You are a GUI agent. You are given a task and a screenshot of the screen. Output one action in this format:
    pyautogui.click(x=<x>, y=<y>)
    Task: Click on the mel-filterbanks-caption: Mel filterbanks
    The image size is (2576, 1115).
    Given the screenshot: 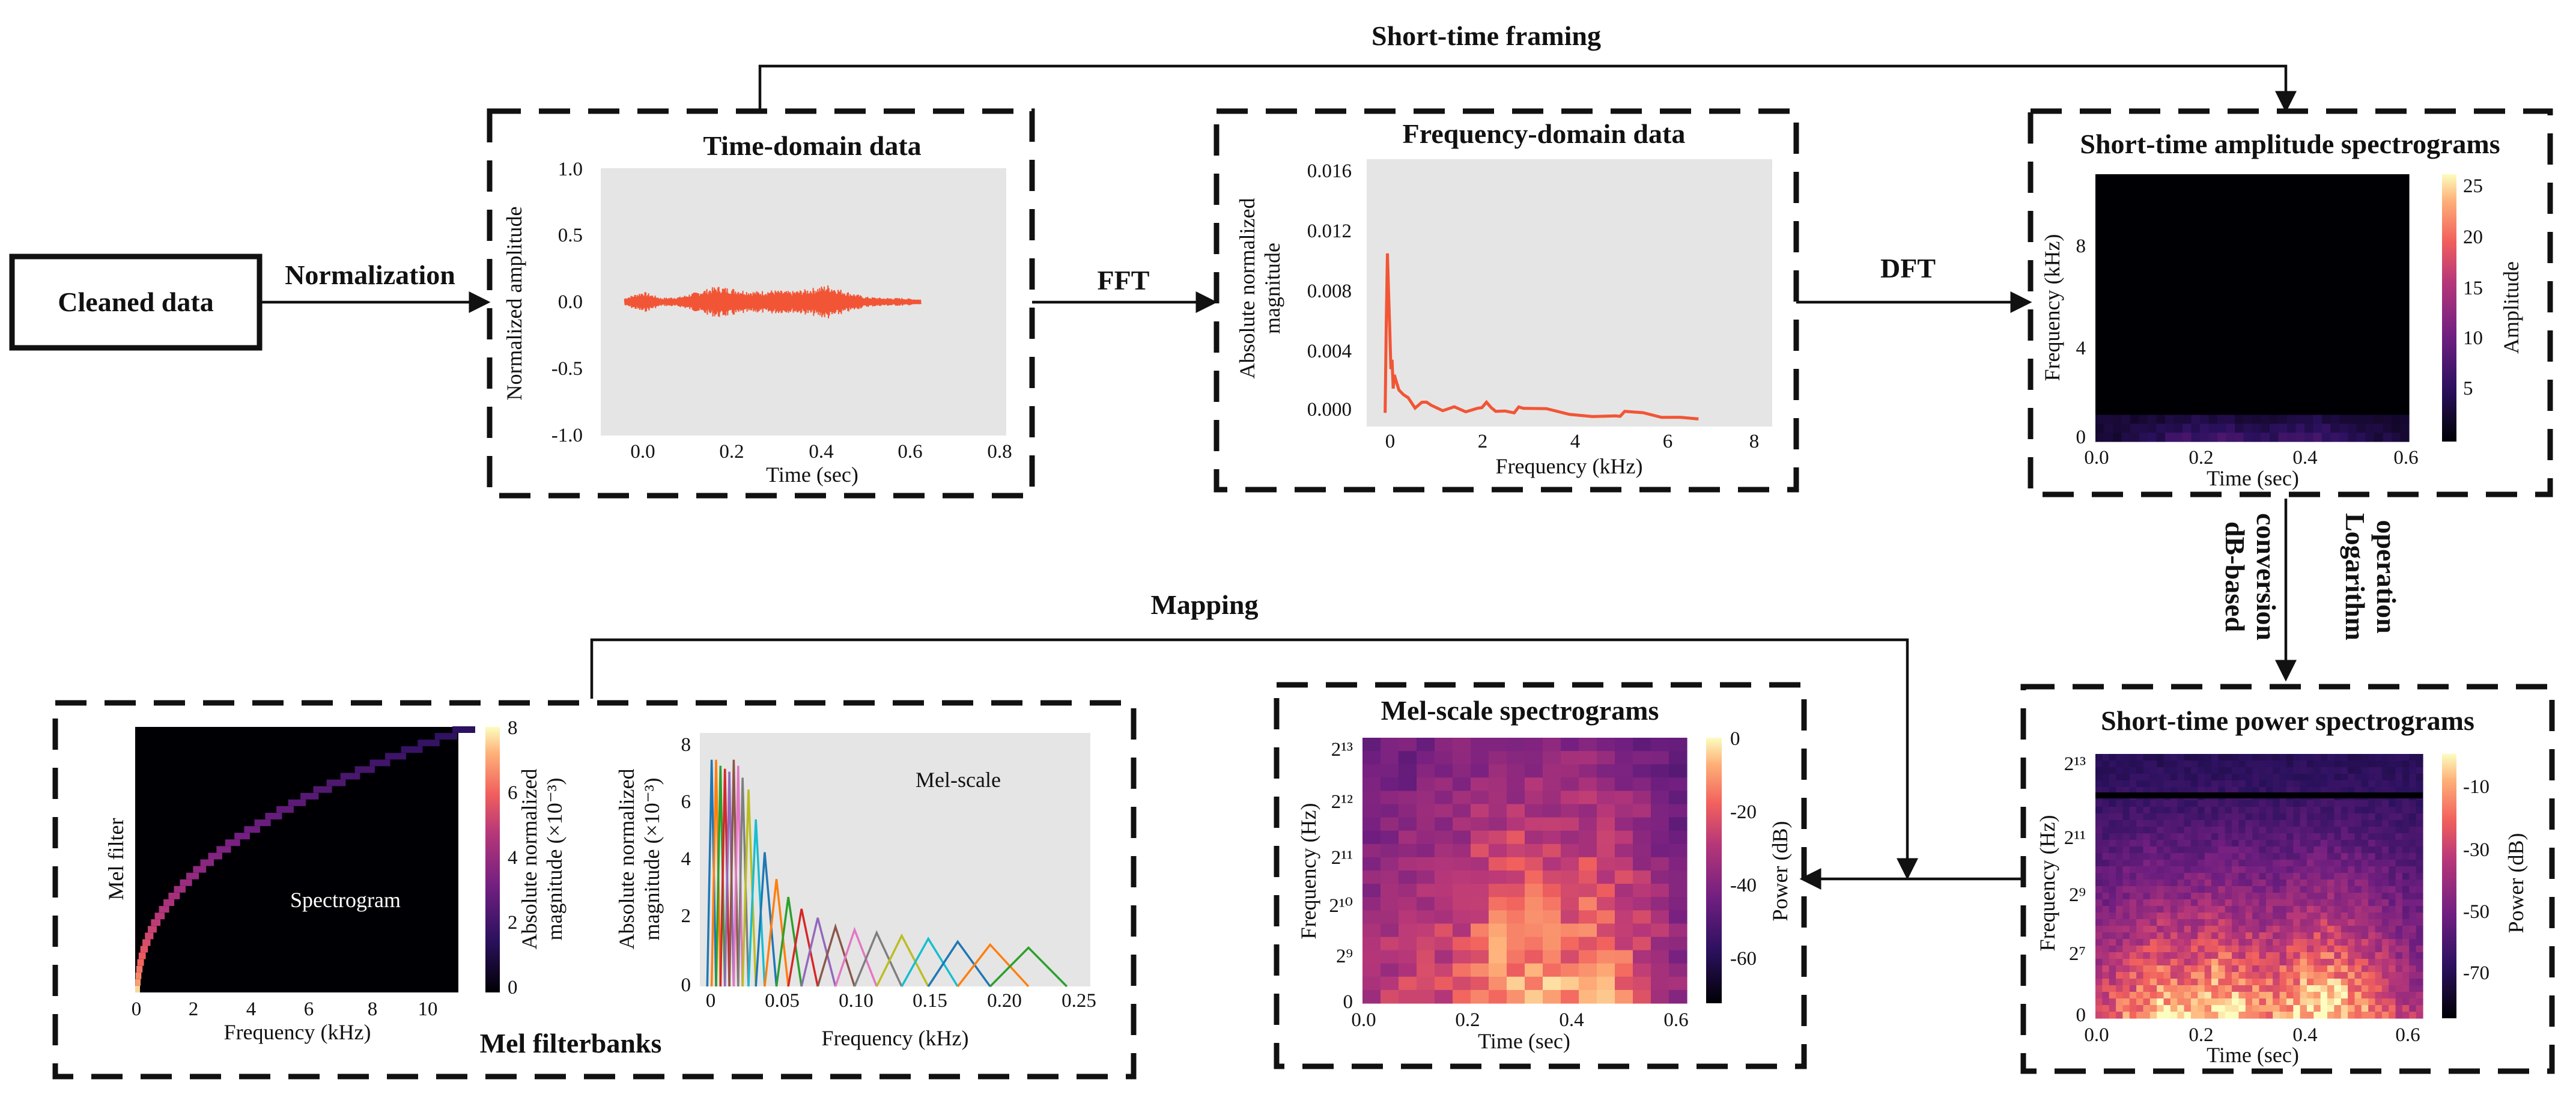 What is the action you would take?
    pyautogui.click(x=571, y=1043)
    